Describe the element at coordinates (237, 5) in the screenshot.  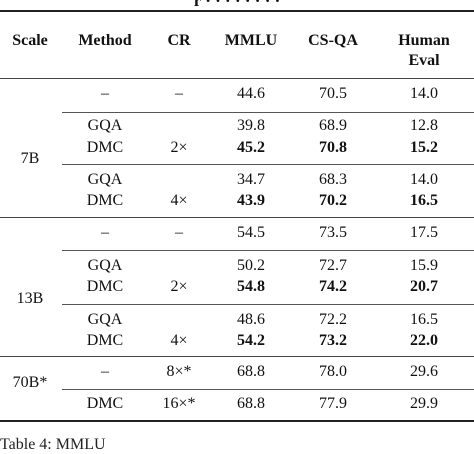
I see `cut-off-caption-fragment: r · · · · · · · ·` at that location.